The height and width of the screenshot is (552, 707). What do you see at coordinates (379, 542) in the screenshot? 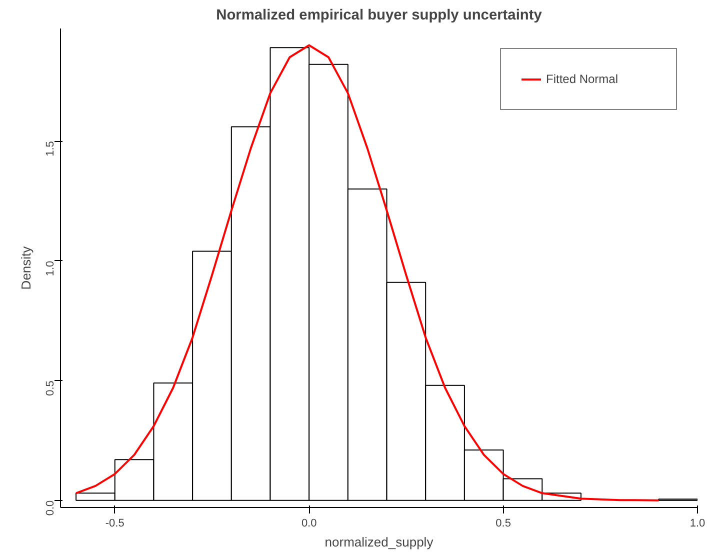
I see `x-axis-title: normalized_supply` at bounding box center [379, 542].